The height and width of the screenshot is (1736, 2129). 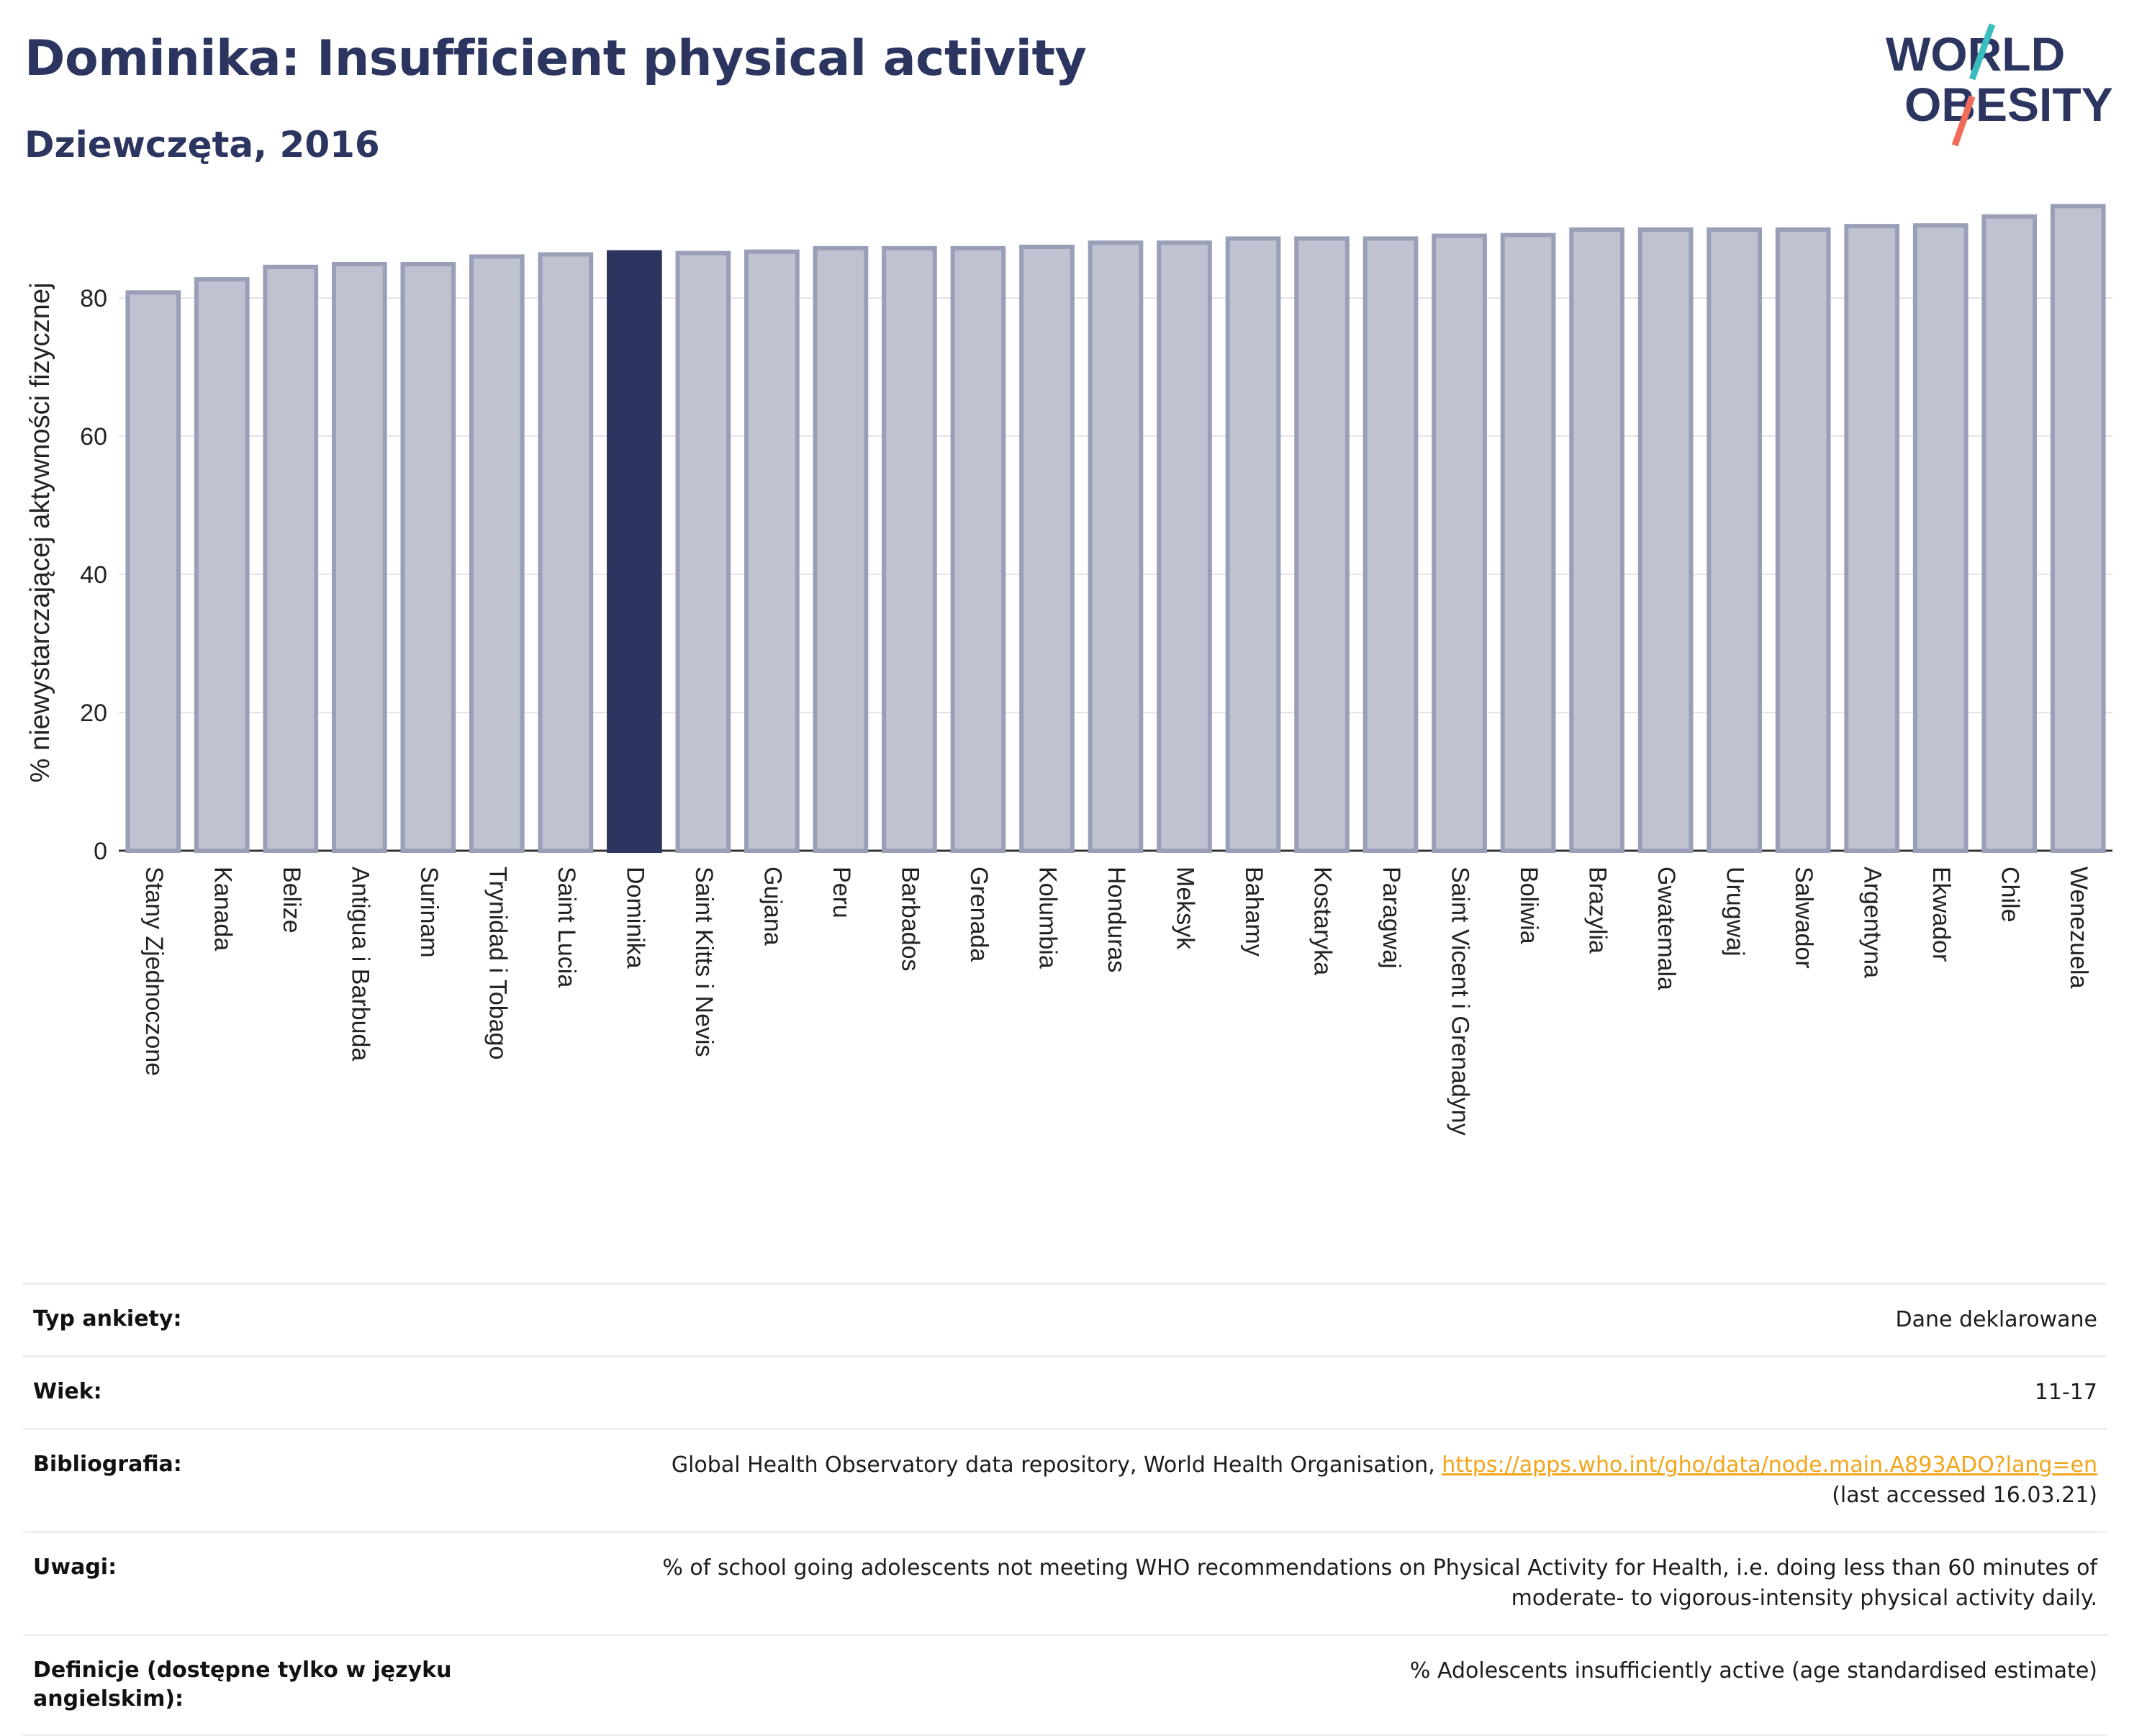 I want to click on info-value: Dane deklarowane, so click(x=1996, y=1319).